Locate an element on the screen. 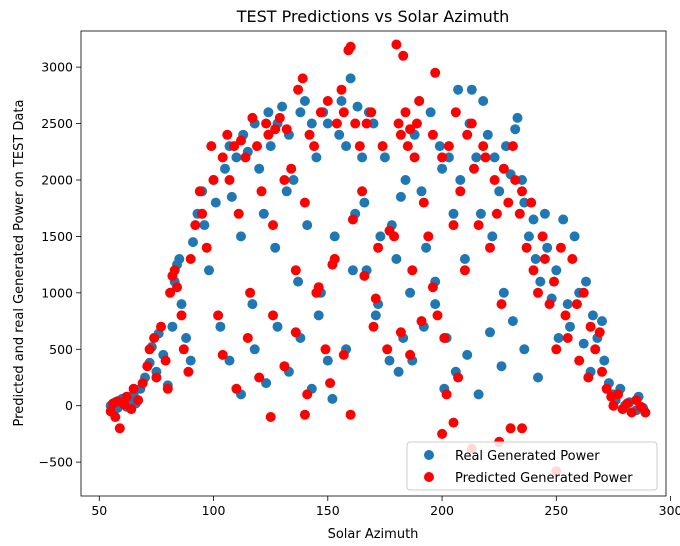  legend-marker-real is located at coordinates (429, 455).